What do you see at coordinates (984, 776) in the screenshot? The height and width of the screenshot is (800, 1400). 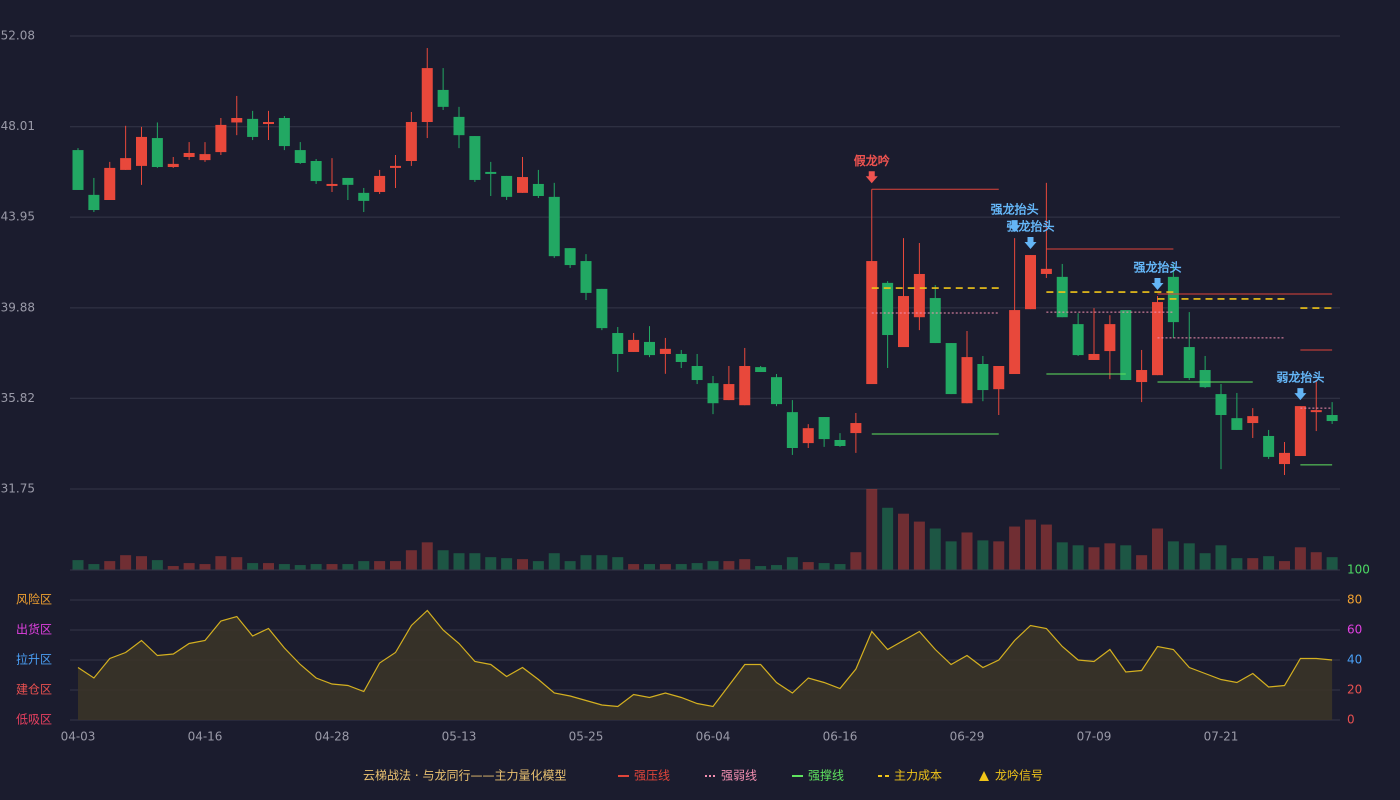 I see `legend-marker` at bounding box center [984, 776].